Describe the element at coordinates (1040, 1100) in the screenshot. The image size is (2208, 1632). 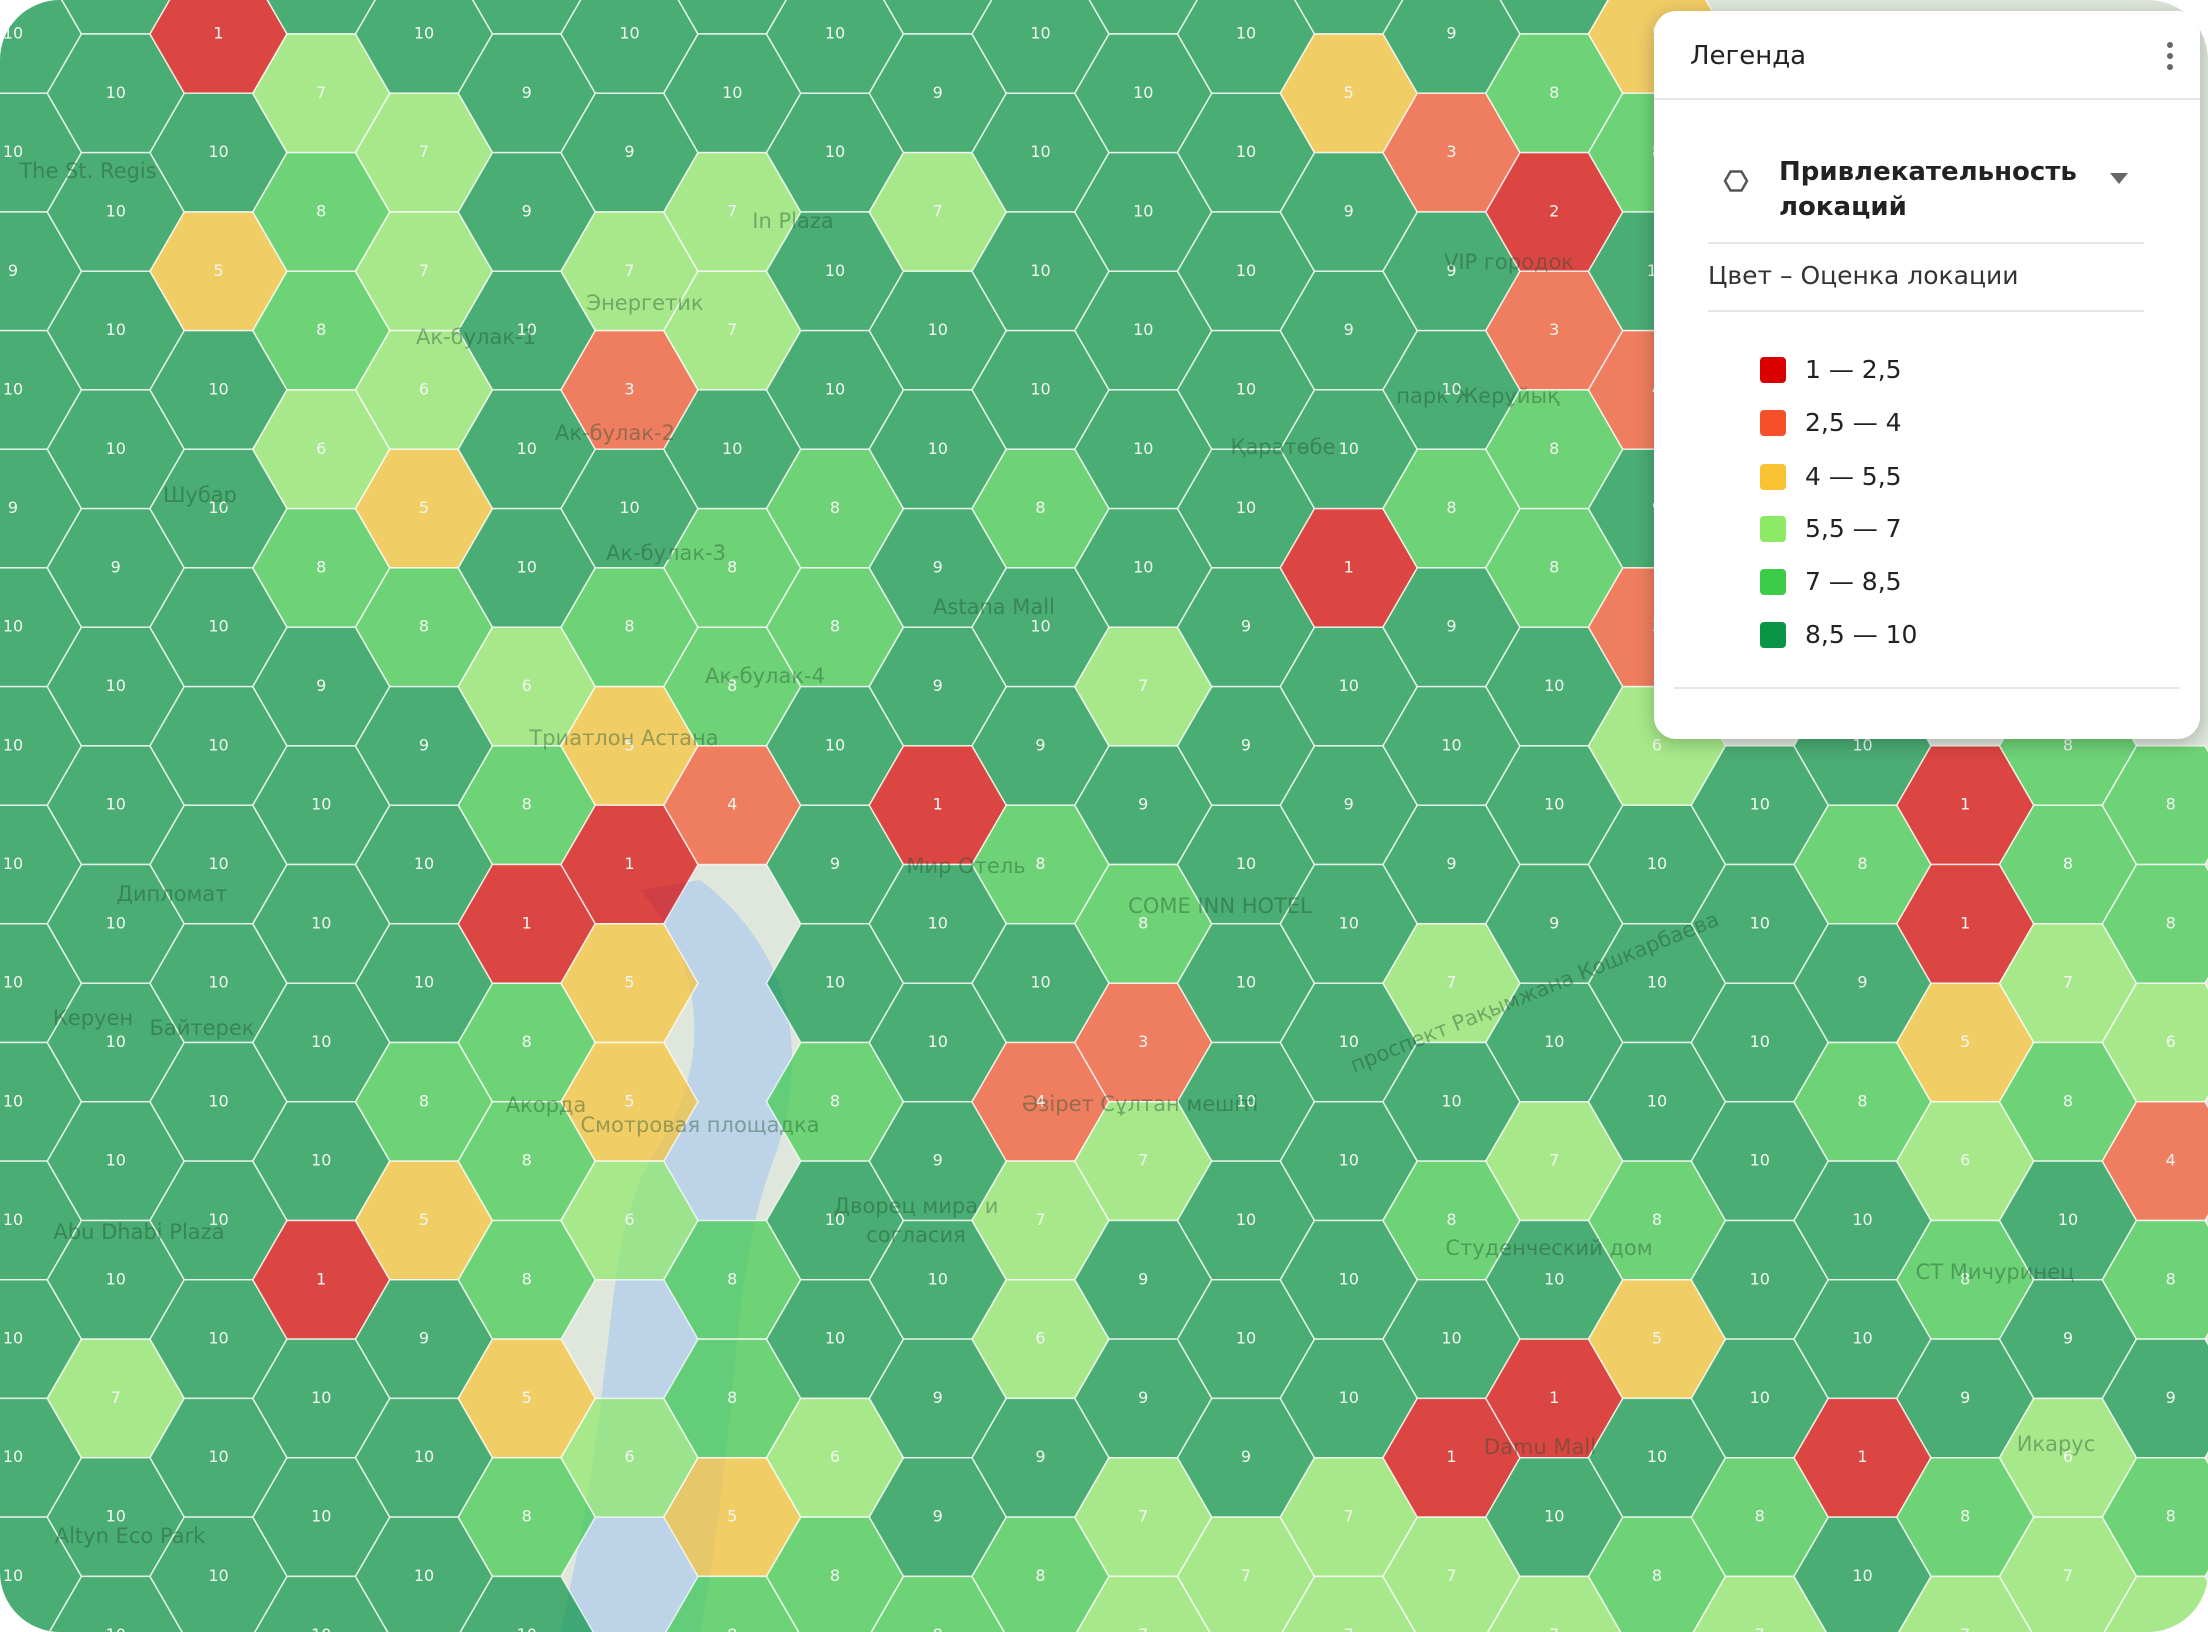
I see `hex-value: 4` at that location.